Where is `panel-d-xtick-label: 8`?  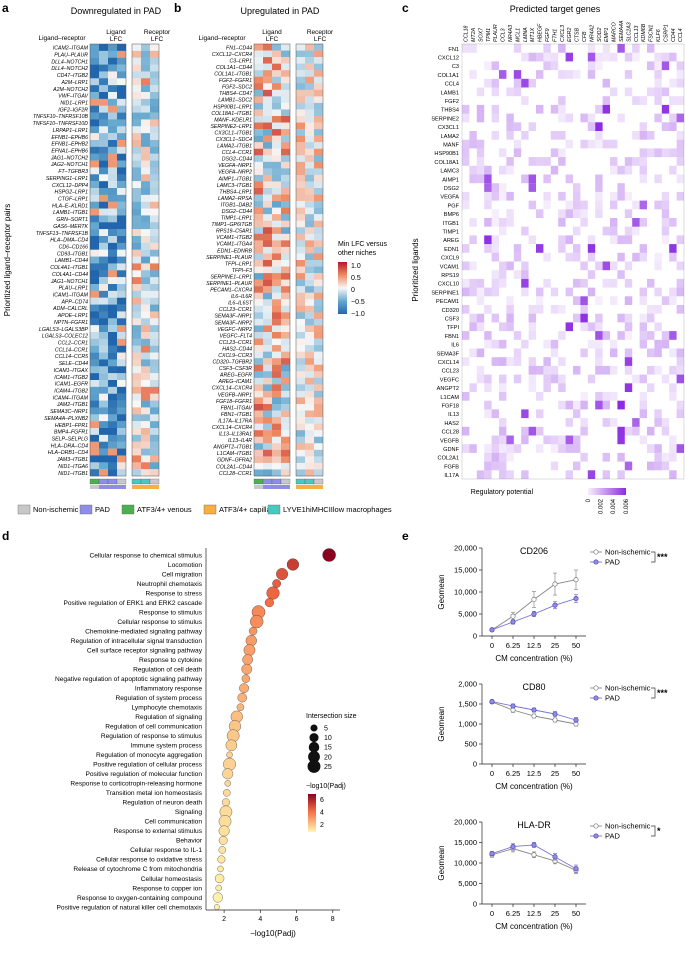 panel-d-xtick-label: 8 is located at coordinates (333, 919).